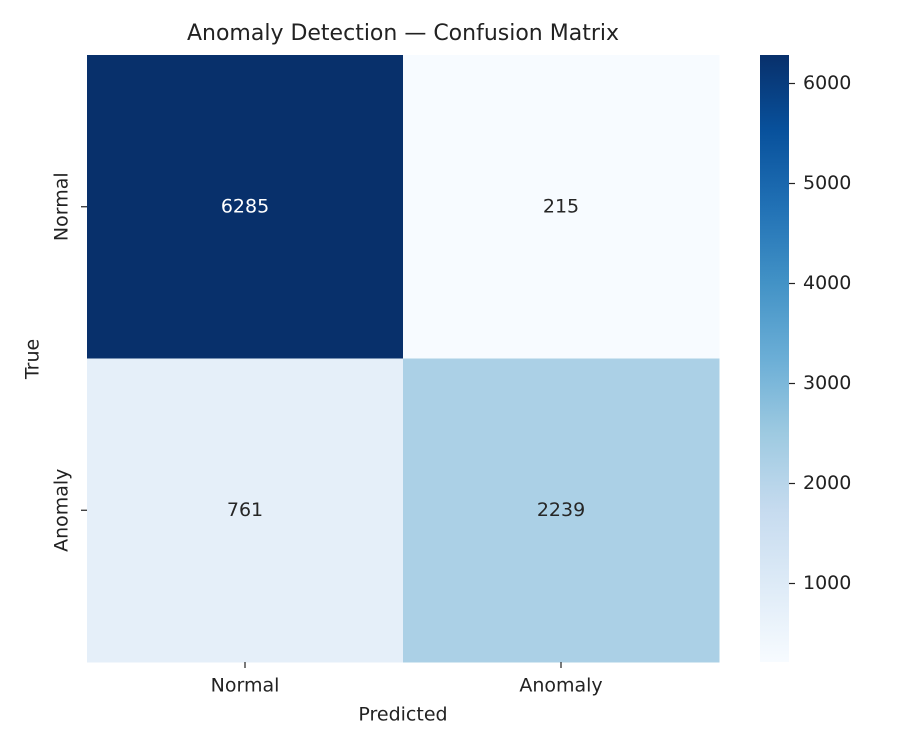 The width and height of the screenshot is (900, 750). Describe the element at coordinates (402, 715) in the screenshot. I see `x-axis-label: Predicted` at that location.